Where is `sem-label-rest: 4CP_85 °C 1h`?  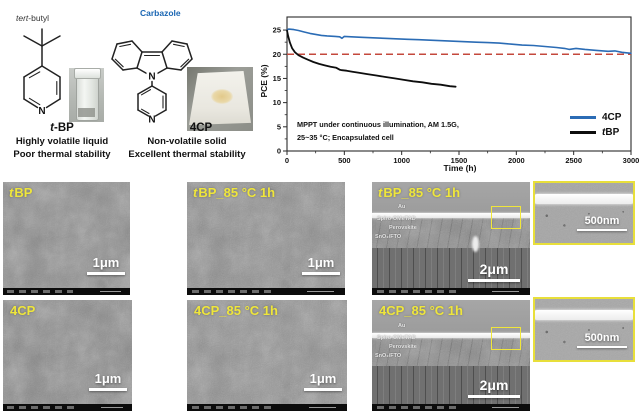 sem-label-rest: 4CP_85 °C 1h is located at coordinates (421, 310).